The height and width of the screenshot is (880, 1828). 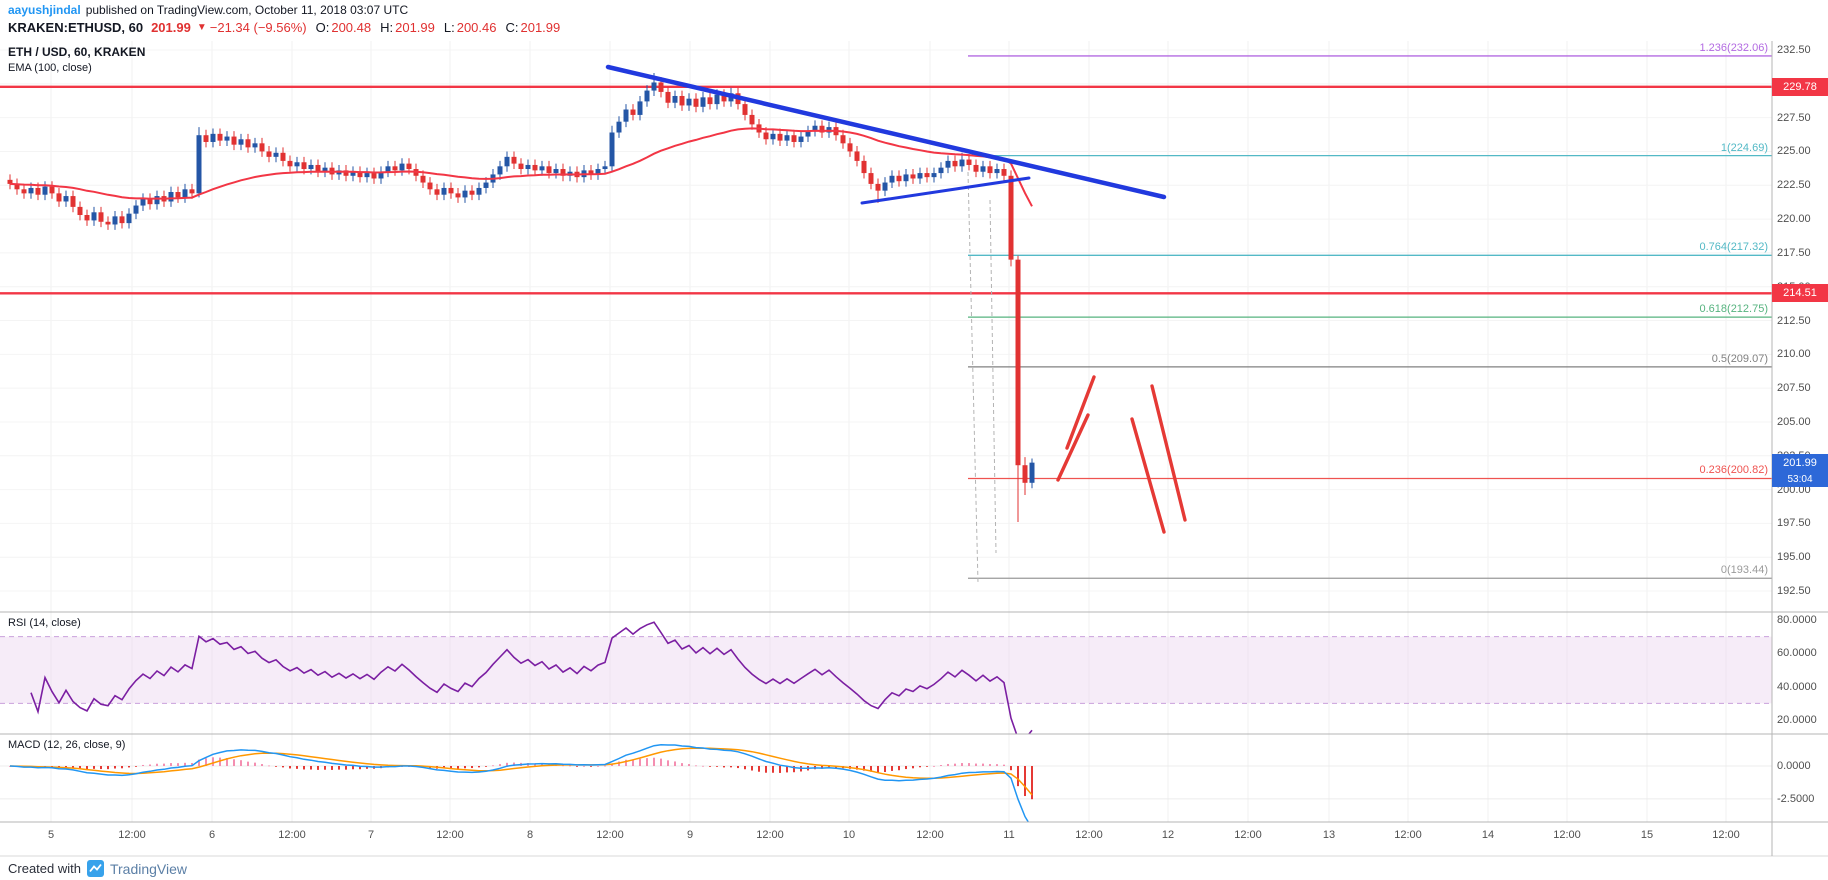 What do you see at coordinates (76, 27) in the screenshot?
I see `symbol-title: KRAKEN:ETHUSD, 60` at bounding box center [76, 27].